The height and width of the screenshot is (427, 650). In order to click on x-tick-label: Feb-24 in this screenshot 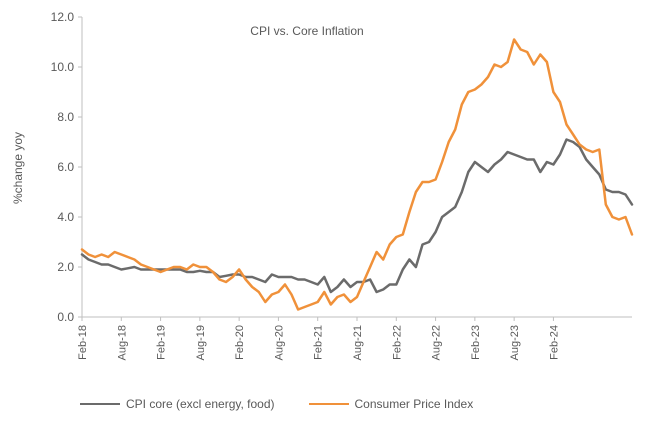, I will do `click(554, 342)`.